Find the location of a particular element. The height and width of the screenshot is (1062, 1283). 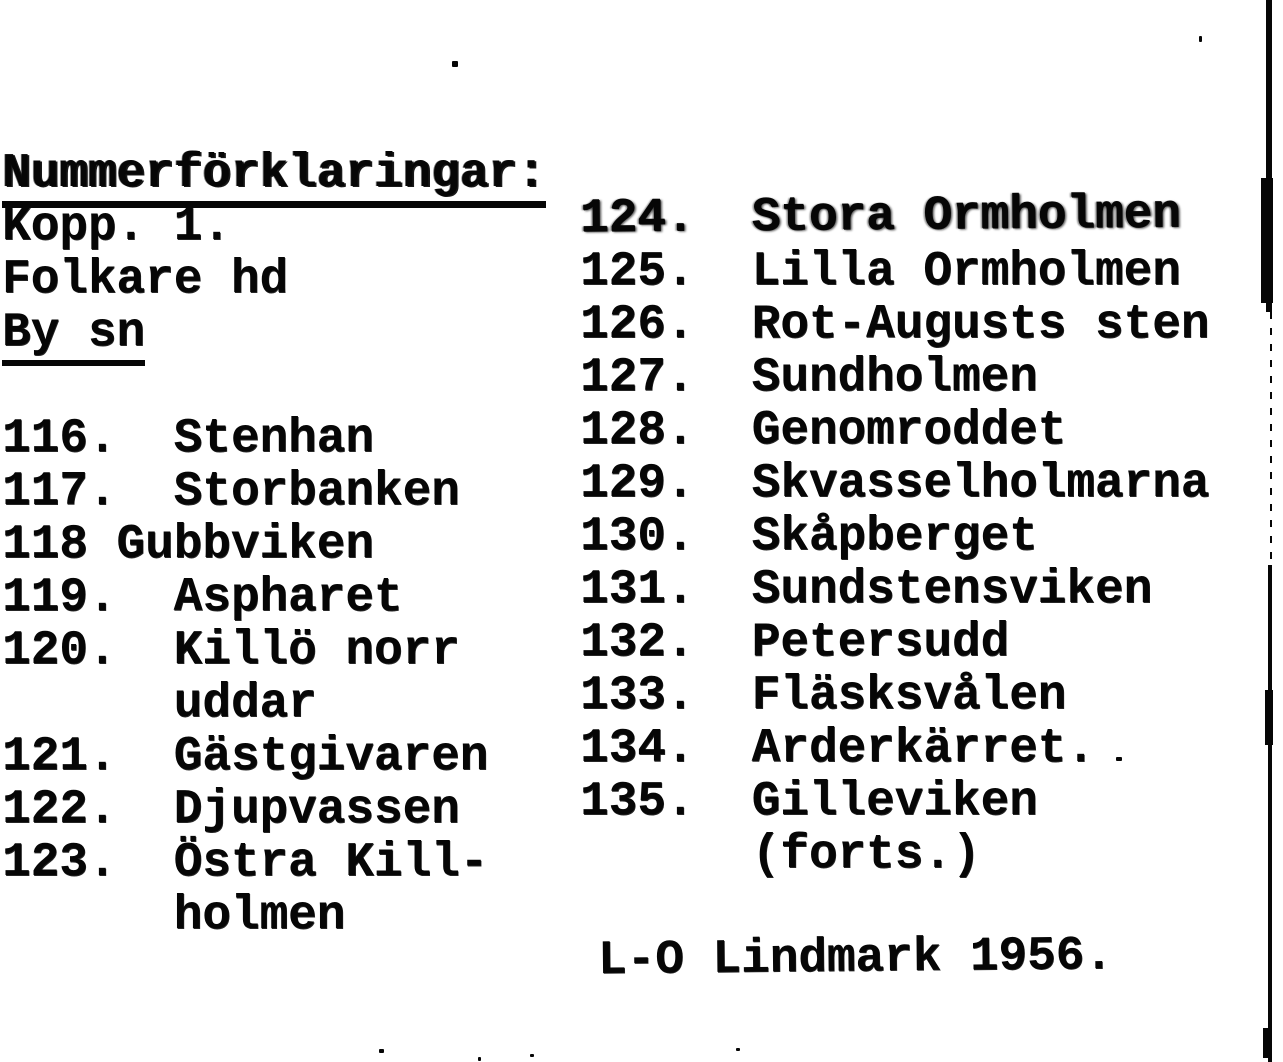

scan-edge-blob is located at coordinates (1267, 240).